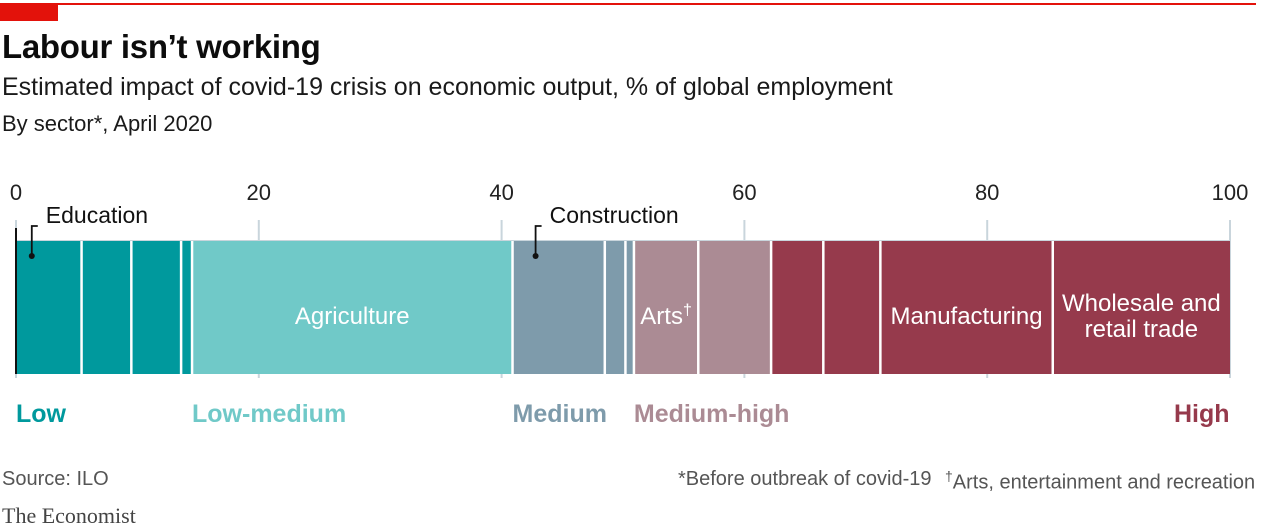 The image size is (1280, 531). What do you see at coordinates (967, 316) in the screenshot?
I see `segment-label: Manufacturing` at bounding box center [967, 316].